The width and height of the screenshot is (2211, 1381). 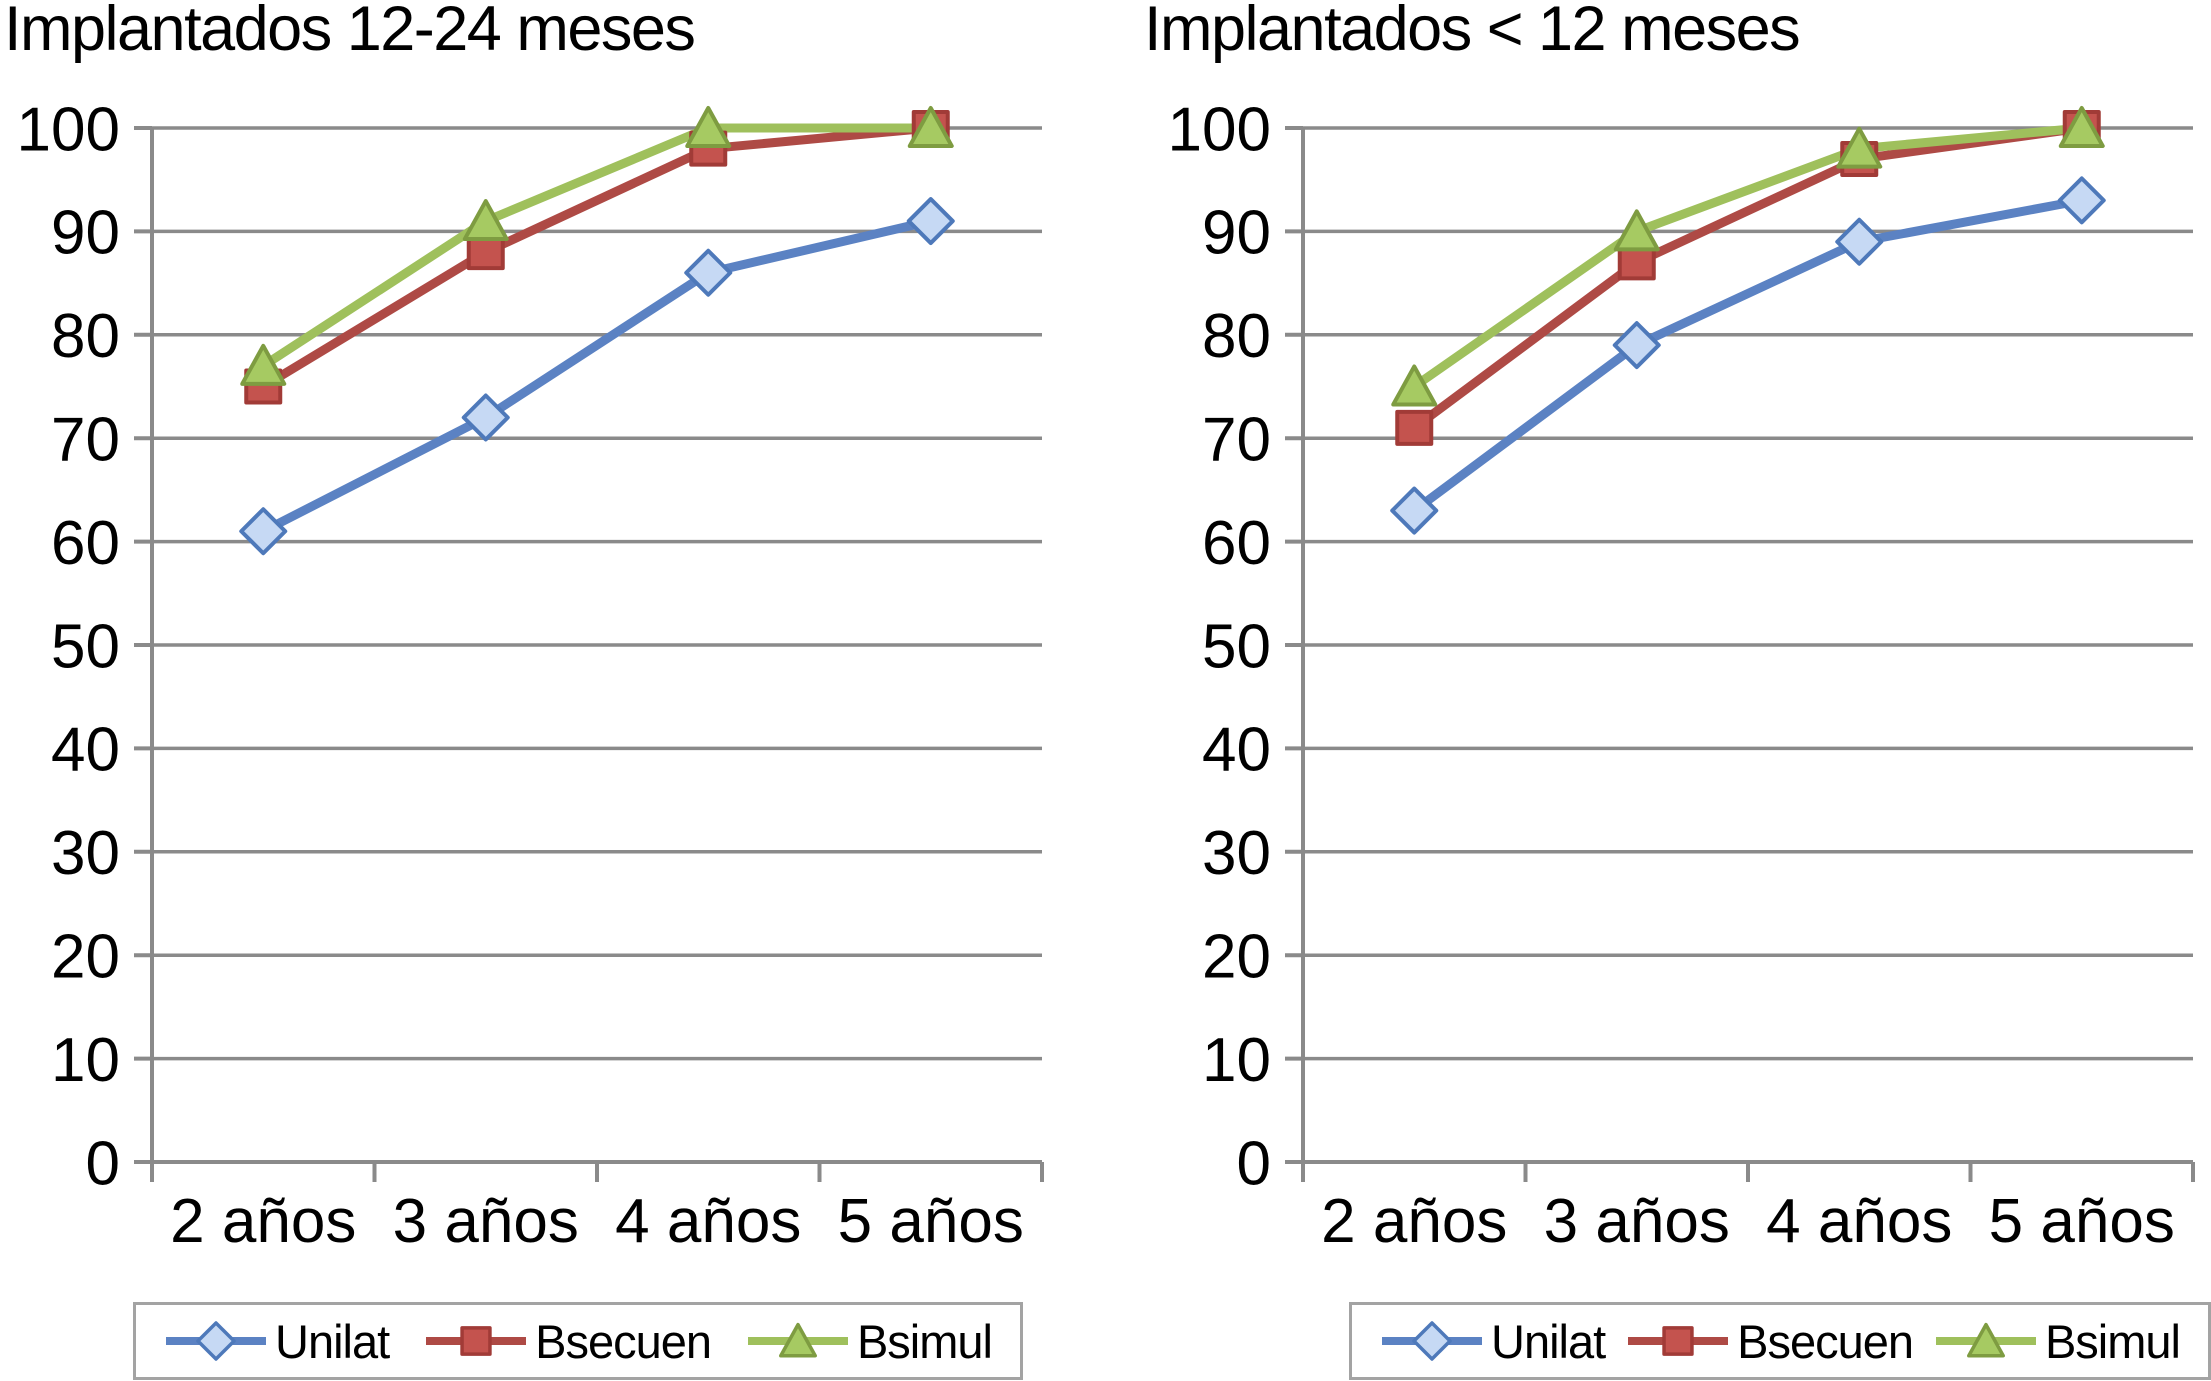 What do you see at coordinates (1414, 427) in the screenshot?
I see `marker-bsecuen-2-años` at bounding box center [1414, 427].